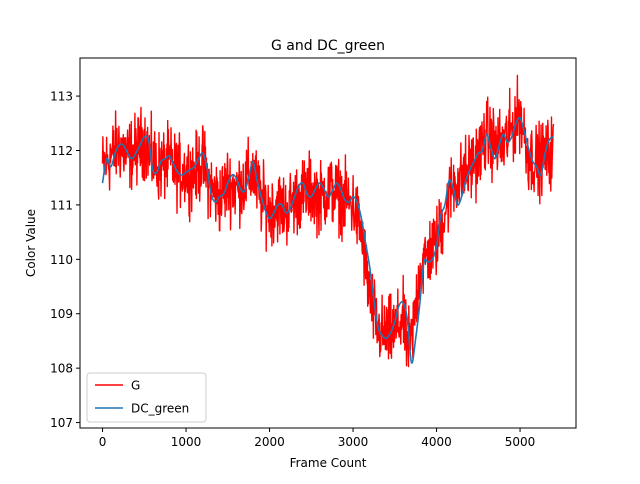  Describe the element at coordinates (328, 463) in the screenshot. I see `x-axis-label: Frame Count` at that location.